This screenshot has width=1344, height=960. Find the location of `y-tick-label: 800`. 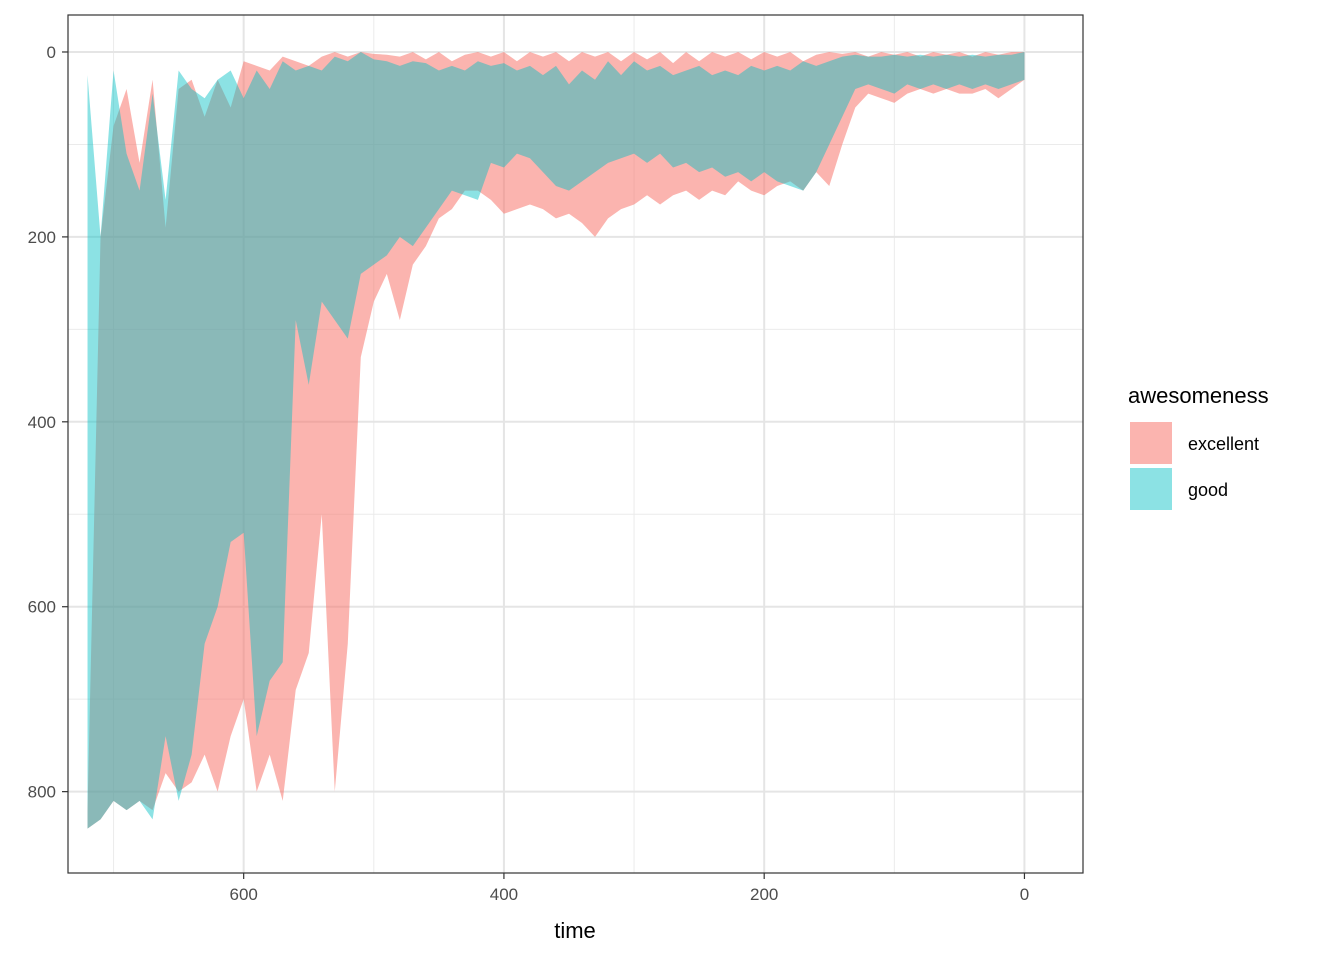

y-tick-label: 800 is located at coordinates (42, 792).